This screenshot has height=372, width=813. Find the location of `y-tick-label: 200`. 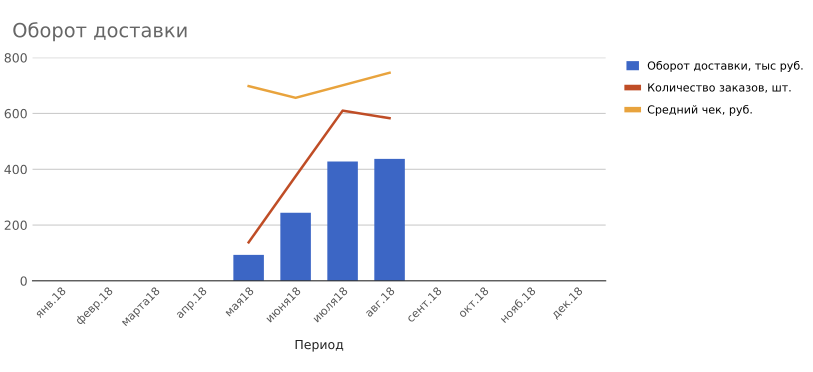

y-tick-label: 200 is located at coordinates (15, 225).